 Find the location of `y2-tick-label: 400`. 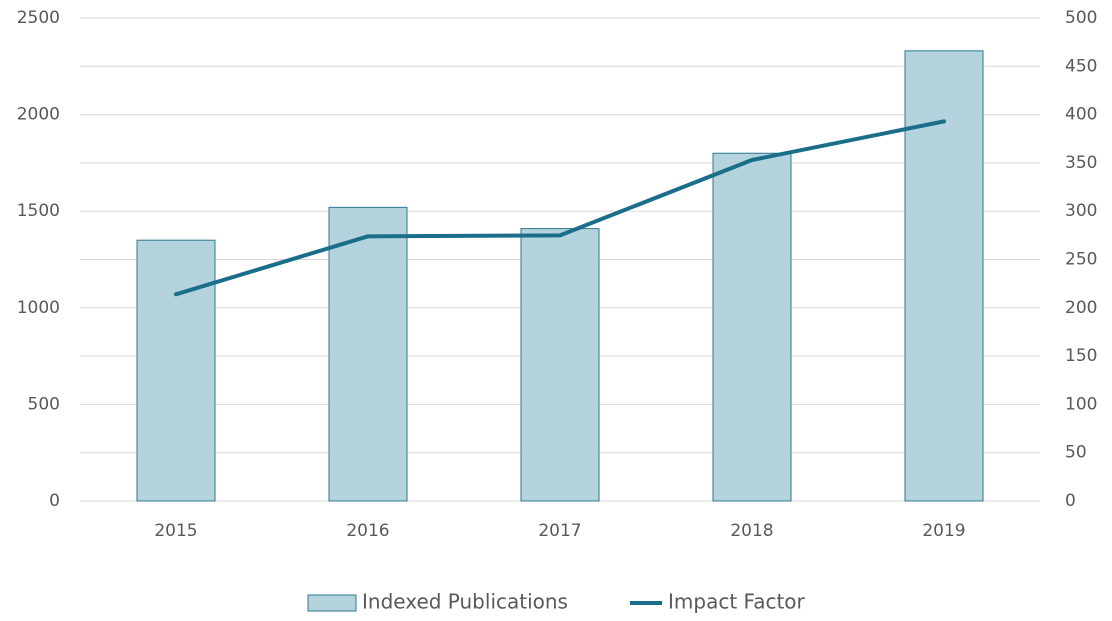

y2-tick-label: 400 is located at coordinates (1081, 115).